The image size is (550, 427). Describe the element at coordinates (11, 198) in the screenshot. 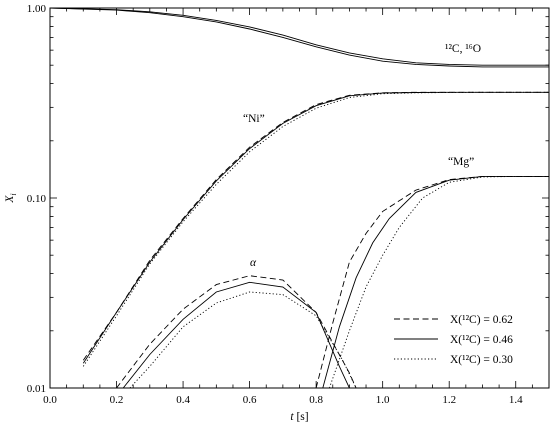

I see `y-axis-label: Xi` at that location.